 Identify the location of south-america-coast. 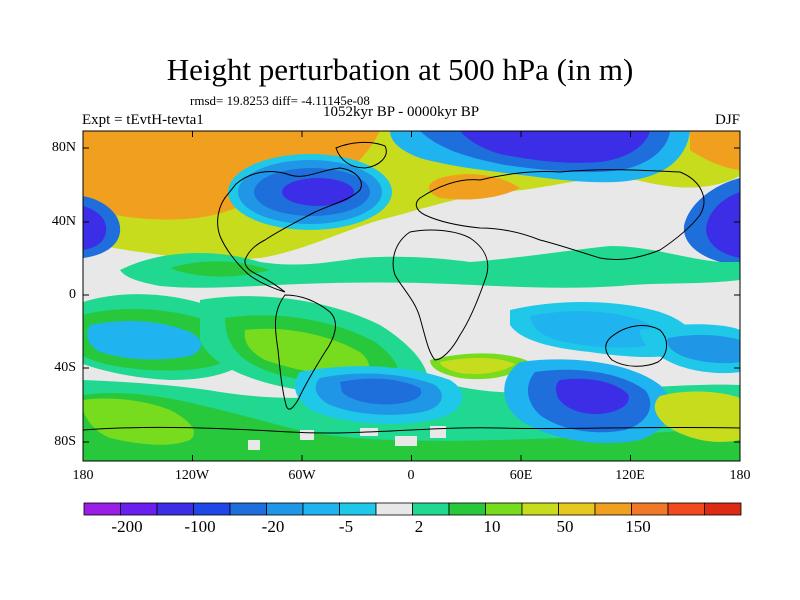
(305, 352).